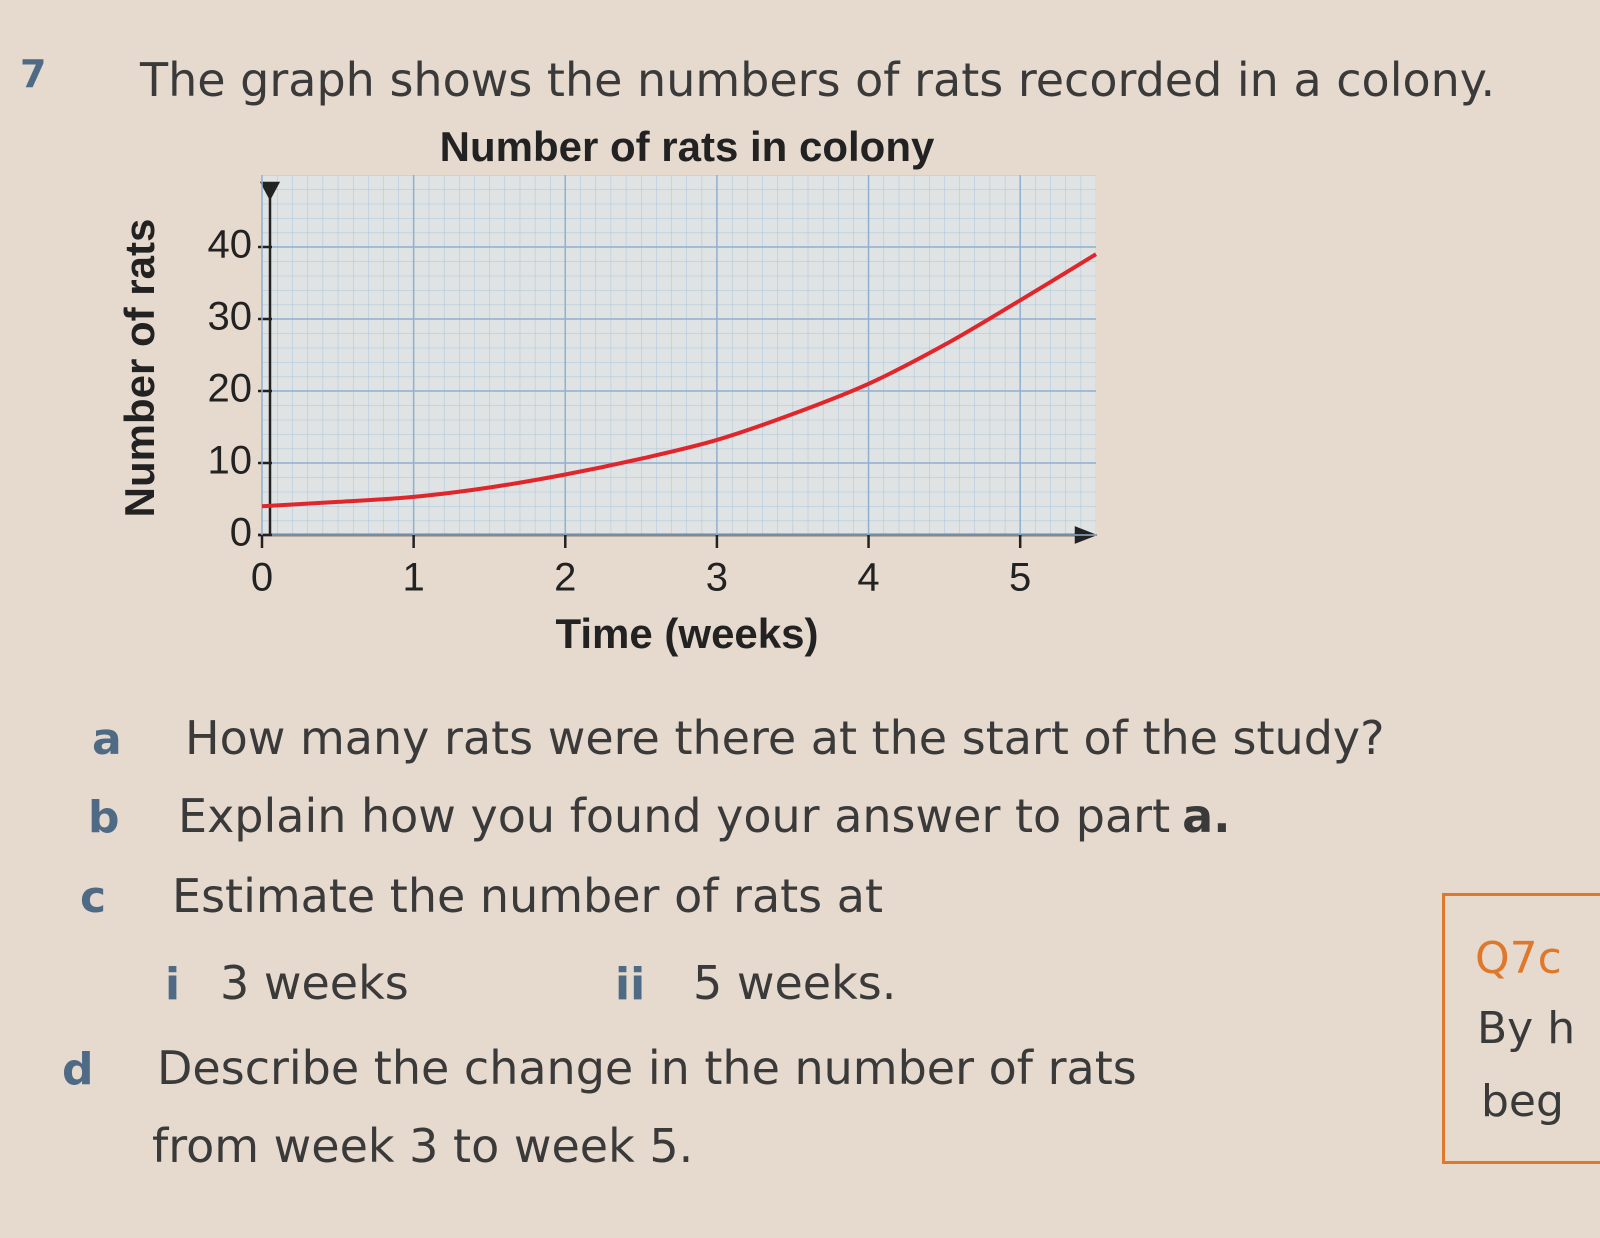 Image resolution: width=1600 pixels, height=1238 pixels. What do you see at coordinates (230, 245) in the screenshot?
I see `y-tick-label: 40` at bounding box center [230, 245].